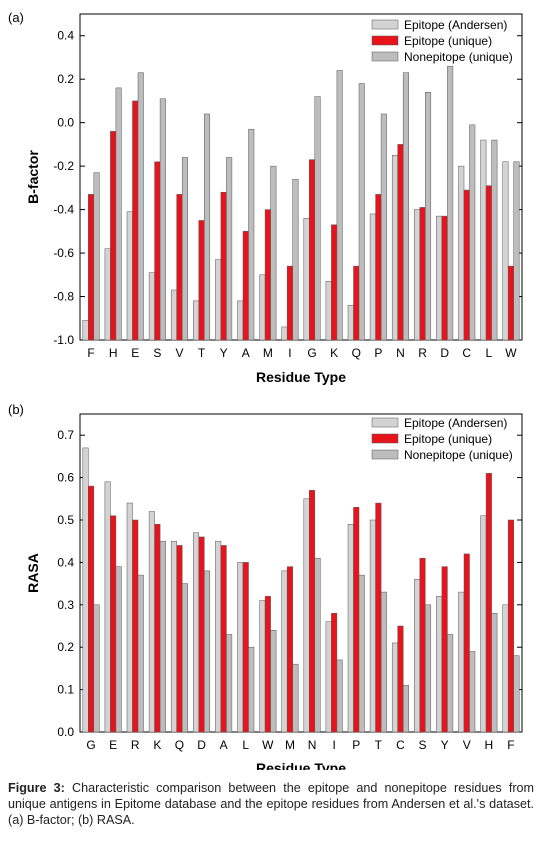 This screenshot has width=542, height=844. Describe the element at coordinates (489, 745) in the screenshot. I see `x-tick-label: H` at that location.